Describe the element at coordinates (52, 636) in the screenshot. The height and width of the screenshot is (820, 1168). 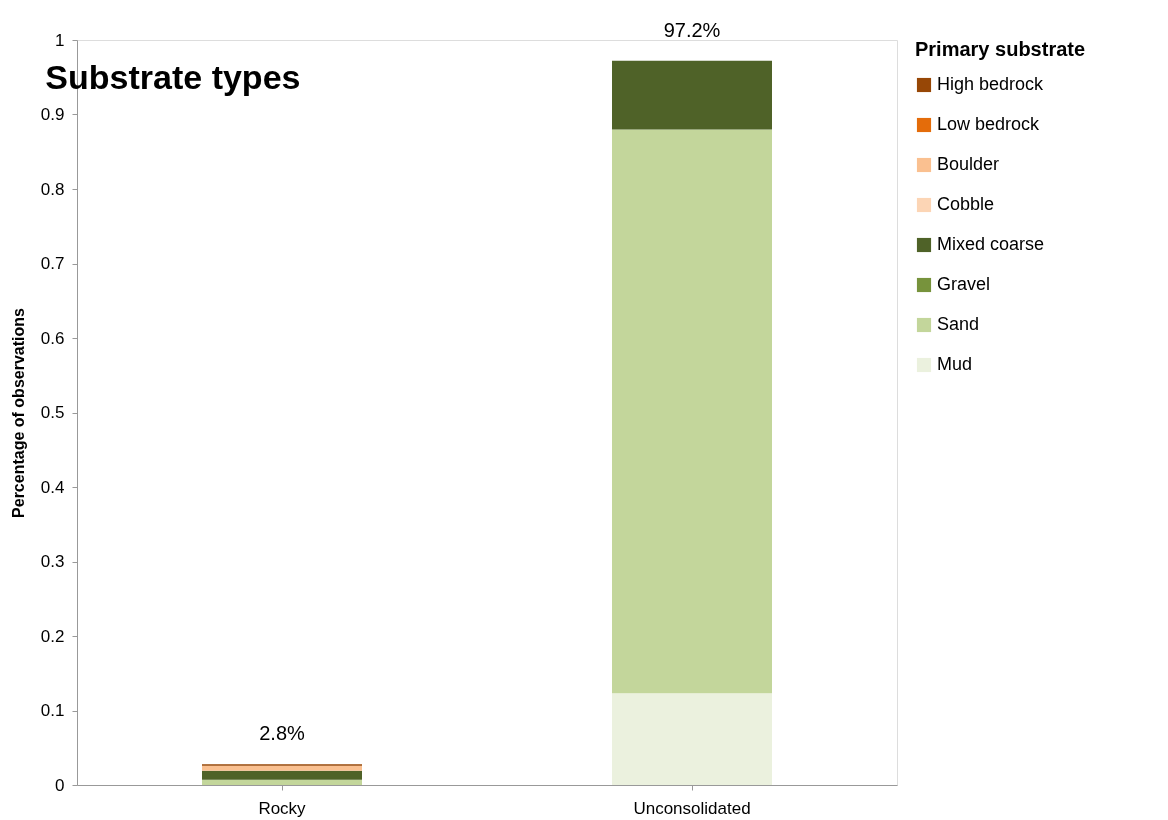
I see `y-tick-label: 0.2` at that location.